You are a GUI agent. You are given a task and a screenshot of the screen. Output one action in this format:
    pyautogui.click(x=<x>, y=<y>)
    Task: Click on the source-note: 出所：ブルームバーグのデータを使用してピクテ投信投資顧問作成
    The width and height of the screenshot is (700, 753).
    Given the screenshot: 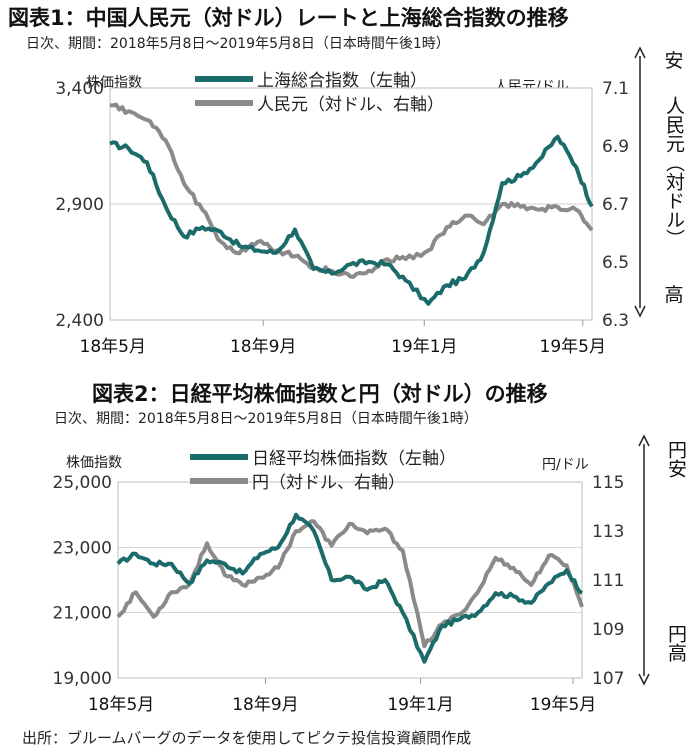 What is the action you would take?
    pyautogui.click(x=247, y=738)
    